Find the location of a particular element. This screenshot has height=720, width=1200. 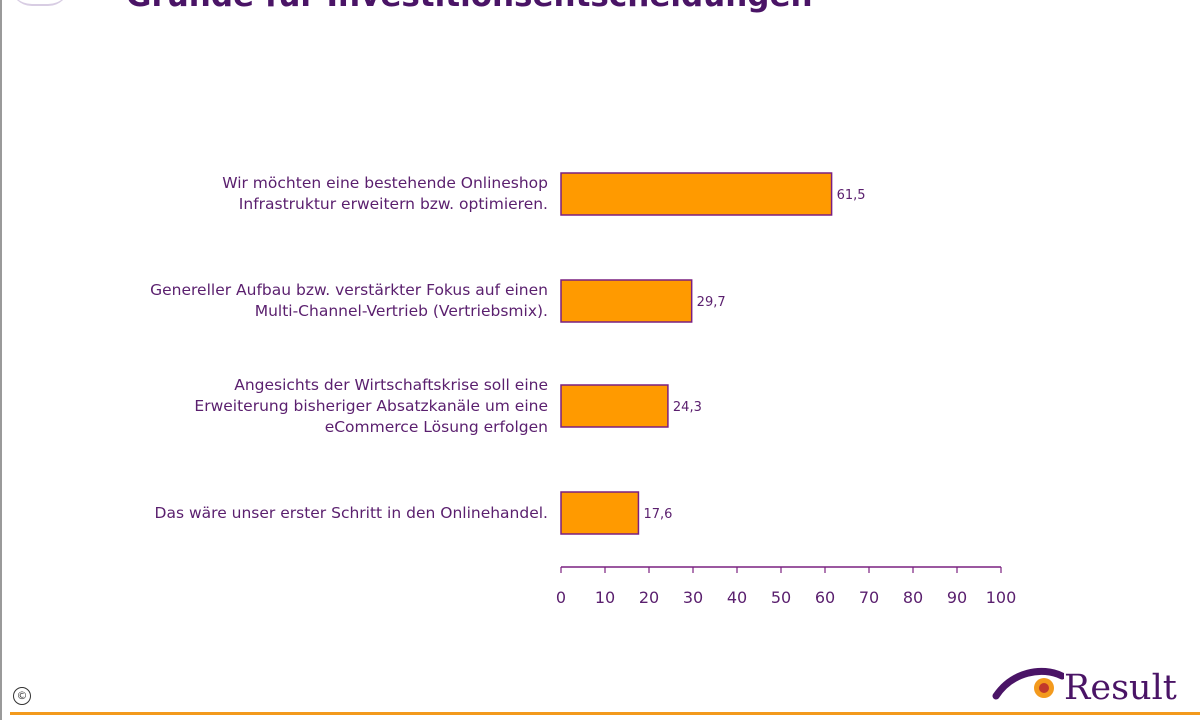

footer-rule is located at coordinates (605, 713).